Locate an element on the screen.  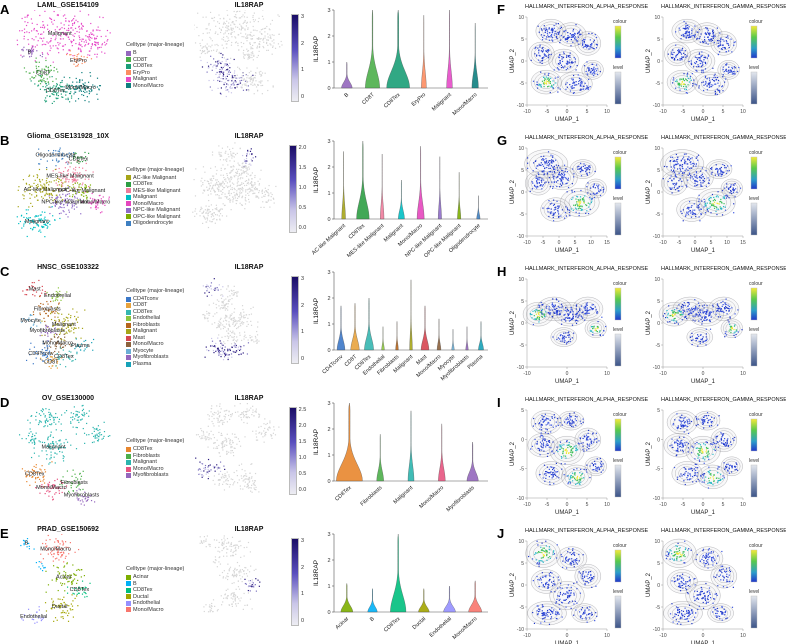
panel-letter: D is located at coordinates (5, 402).